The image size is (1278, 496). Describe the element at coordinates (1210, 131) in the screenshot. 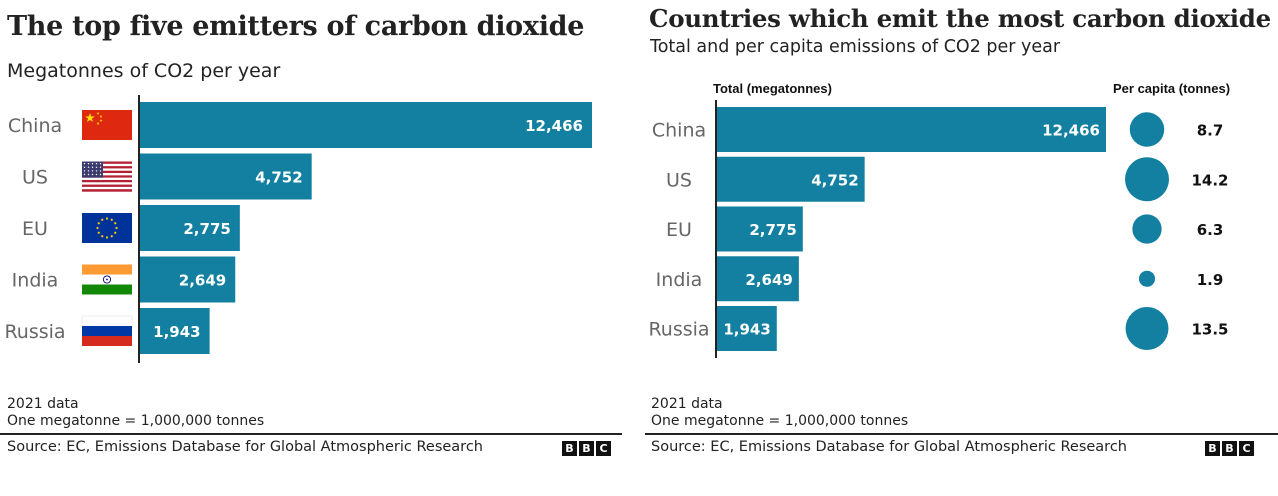

I see `per-capita-label: 8.7` at that location.